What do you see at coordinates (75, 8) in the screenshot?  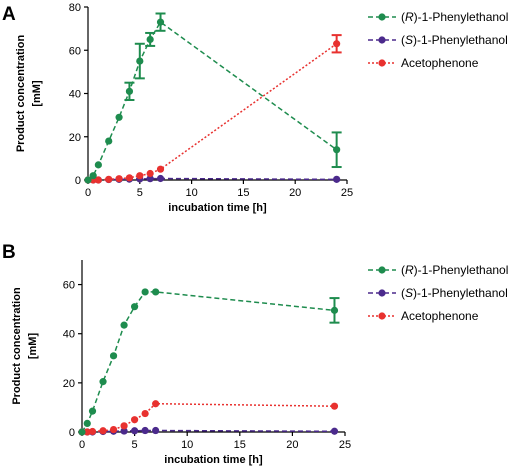 I see `y-tick-label: 80` at bounding box center [75, 8].